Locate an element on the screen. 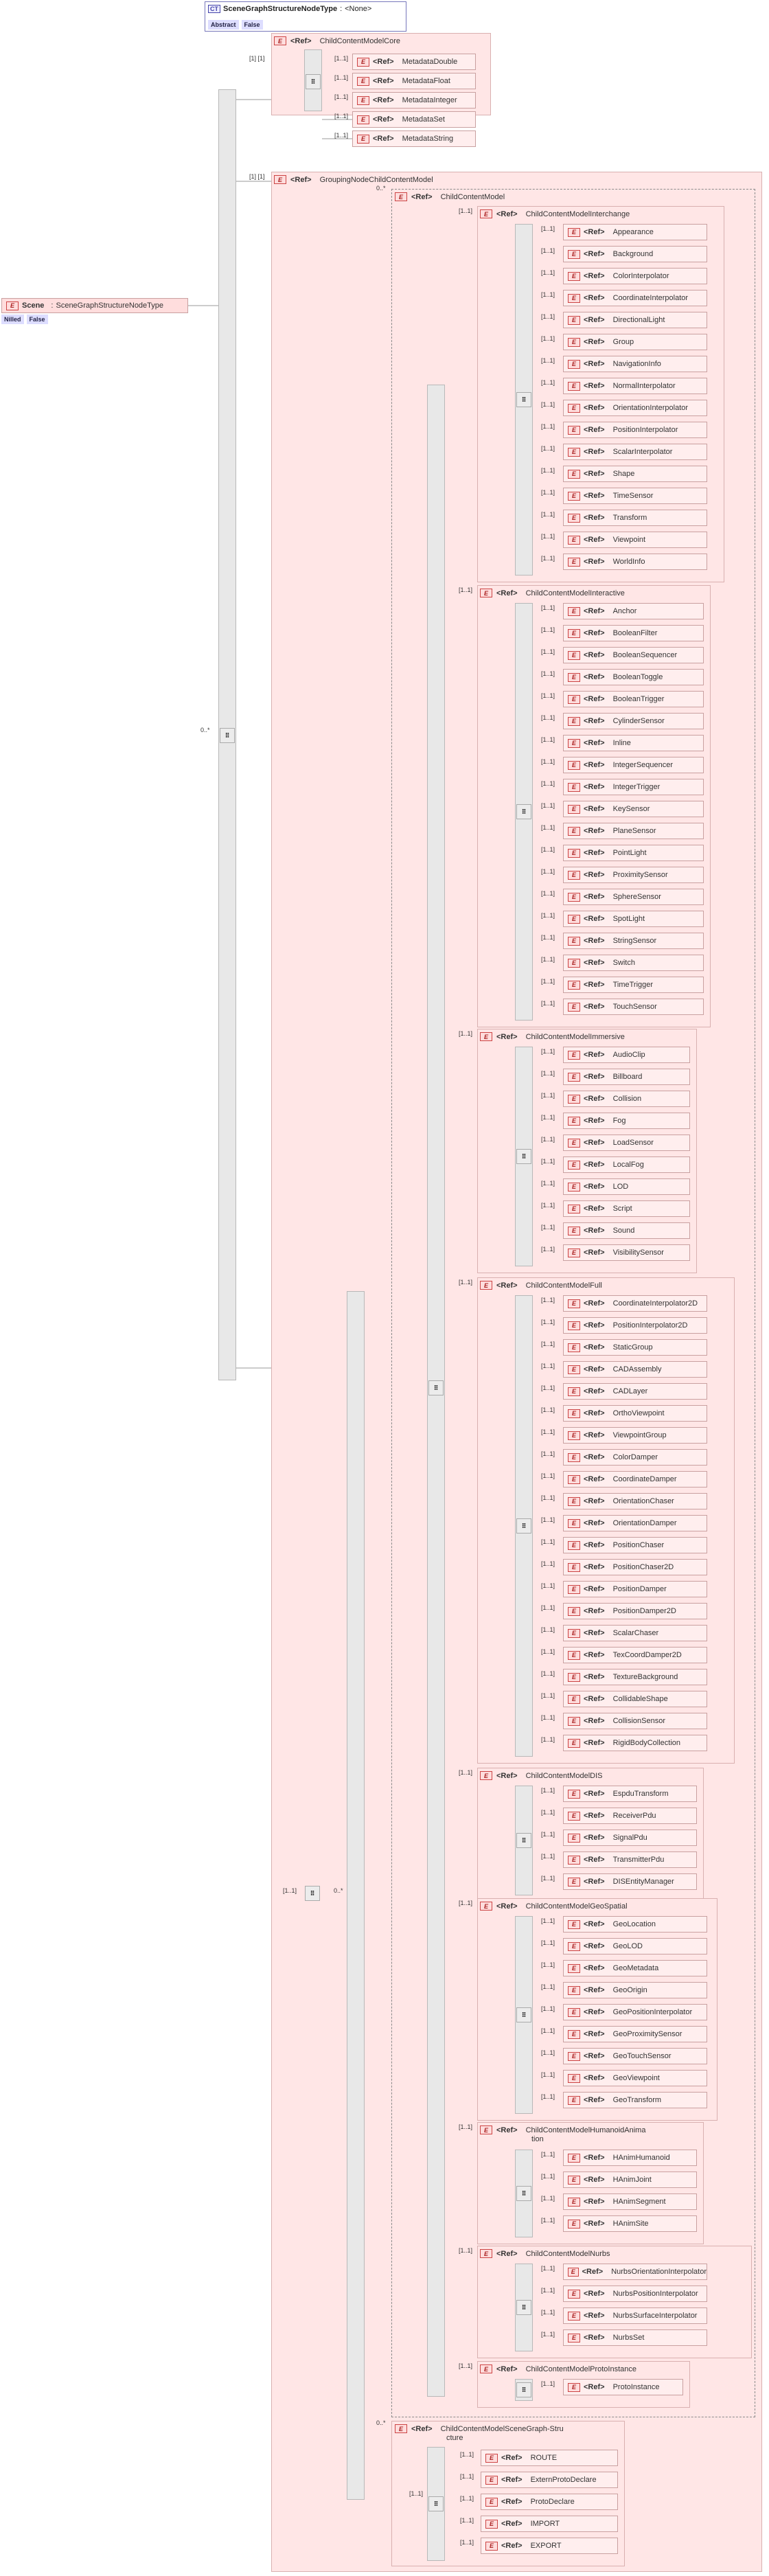 Image resolution: width=769 pixels, height=2576 pixels. group-title-childcontentmodelhumanoidanimation: E <Ref> ChildContentModelHumanoidAnima is located at coordinates (562, 2129).